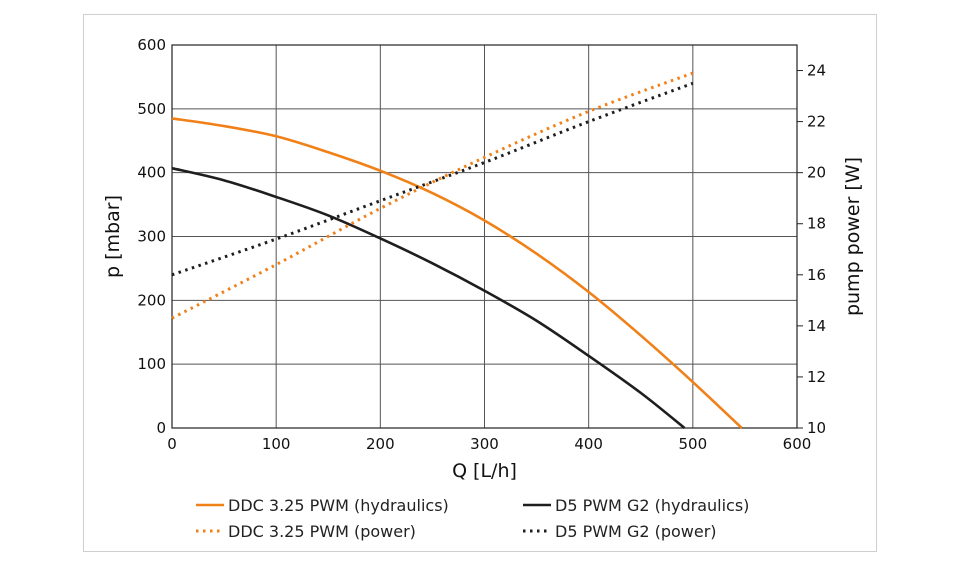 The height and width of the screenshot is (567, 960). Describe the element at coordinates (797, 444) in the screenshot. I see `x-tick-label: 600` at that location.